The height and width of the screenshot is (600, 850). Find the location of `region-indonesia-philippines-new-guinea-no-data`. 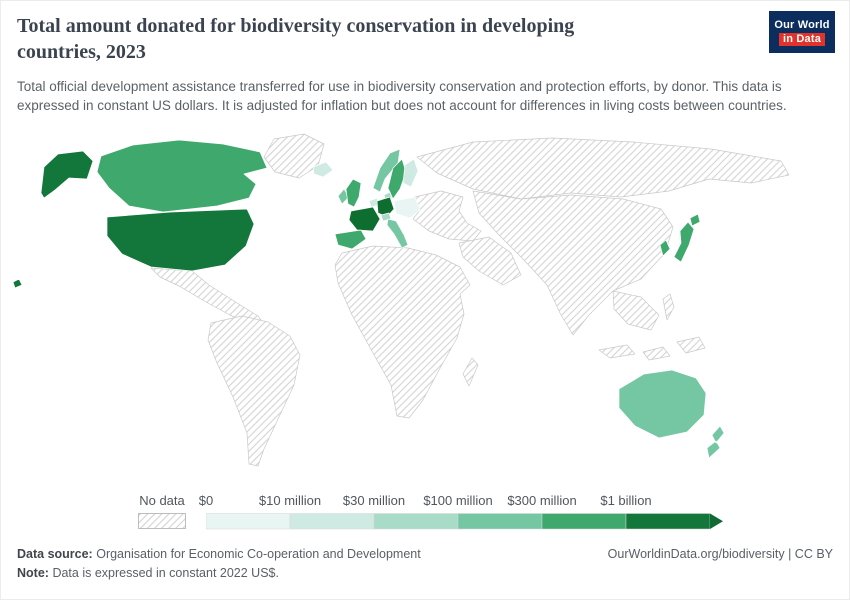

region-indonesia-philippines-new-guinea-no-data is located at coordinates (652, 327).